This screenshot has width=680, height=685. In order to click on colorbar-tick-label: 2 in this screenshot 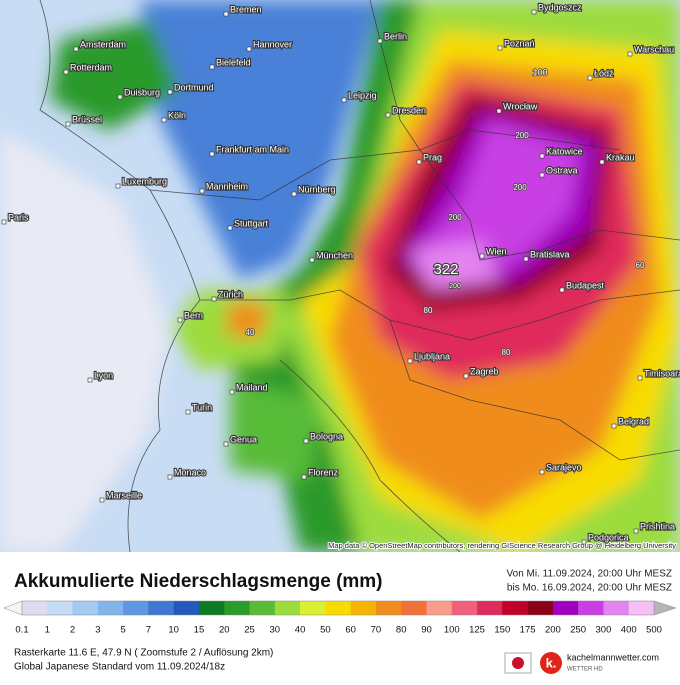, I will do `click(72, 630)`.